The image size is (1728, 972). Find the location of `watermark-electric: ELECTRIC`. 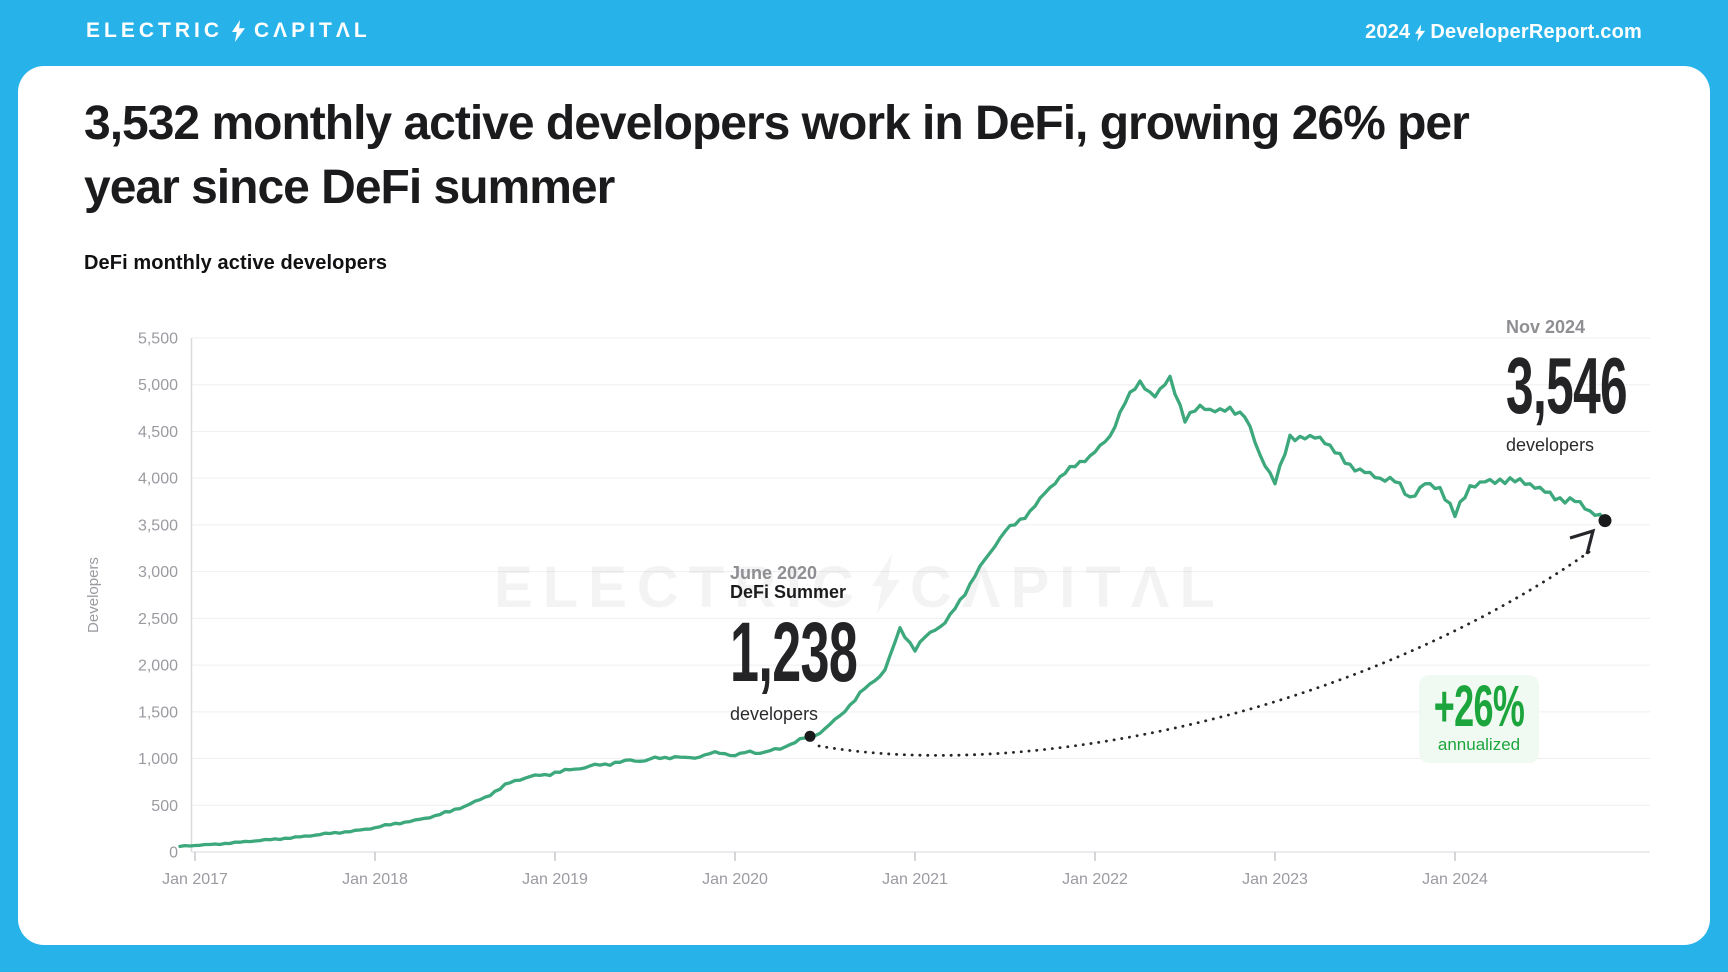

watermark-electric: ELECTRIC is located at coordinates (679, 587).